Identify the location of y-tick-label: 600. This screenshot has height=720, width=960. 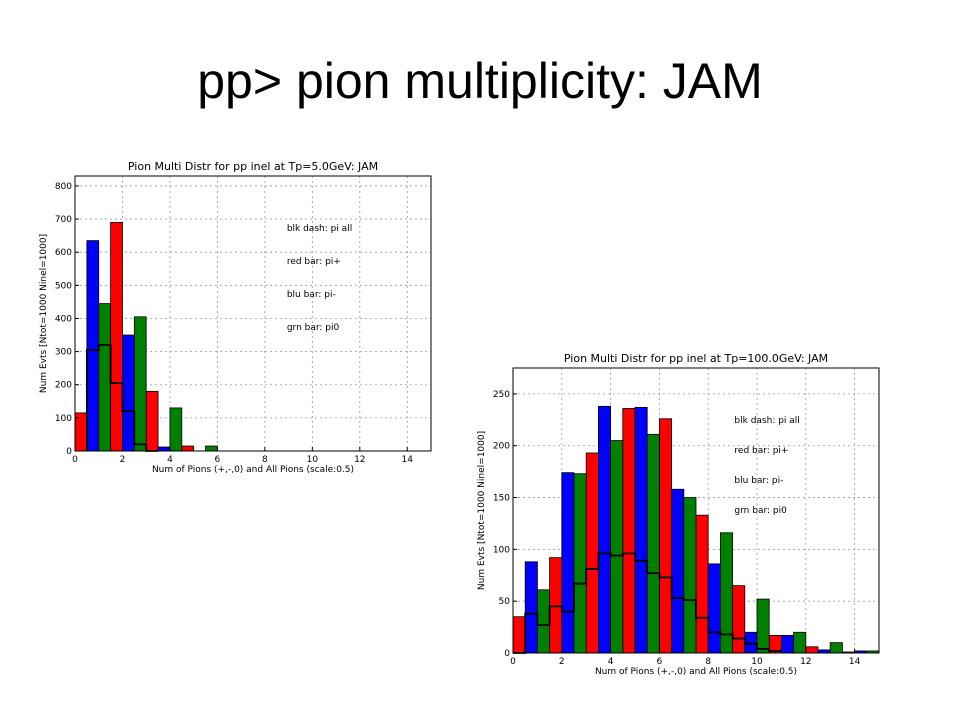
(63, 253).